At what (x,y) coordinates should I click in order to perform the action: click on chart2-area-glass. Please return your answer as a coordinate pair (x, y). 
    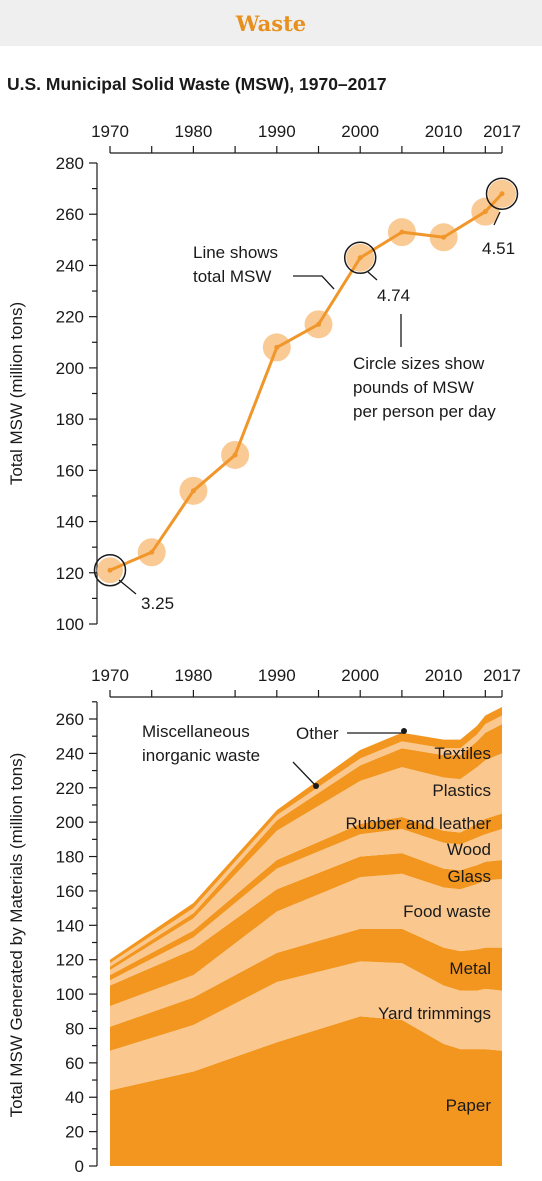
    Looking at the image, I should click on (306, 930).